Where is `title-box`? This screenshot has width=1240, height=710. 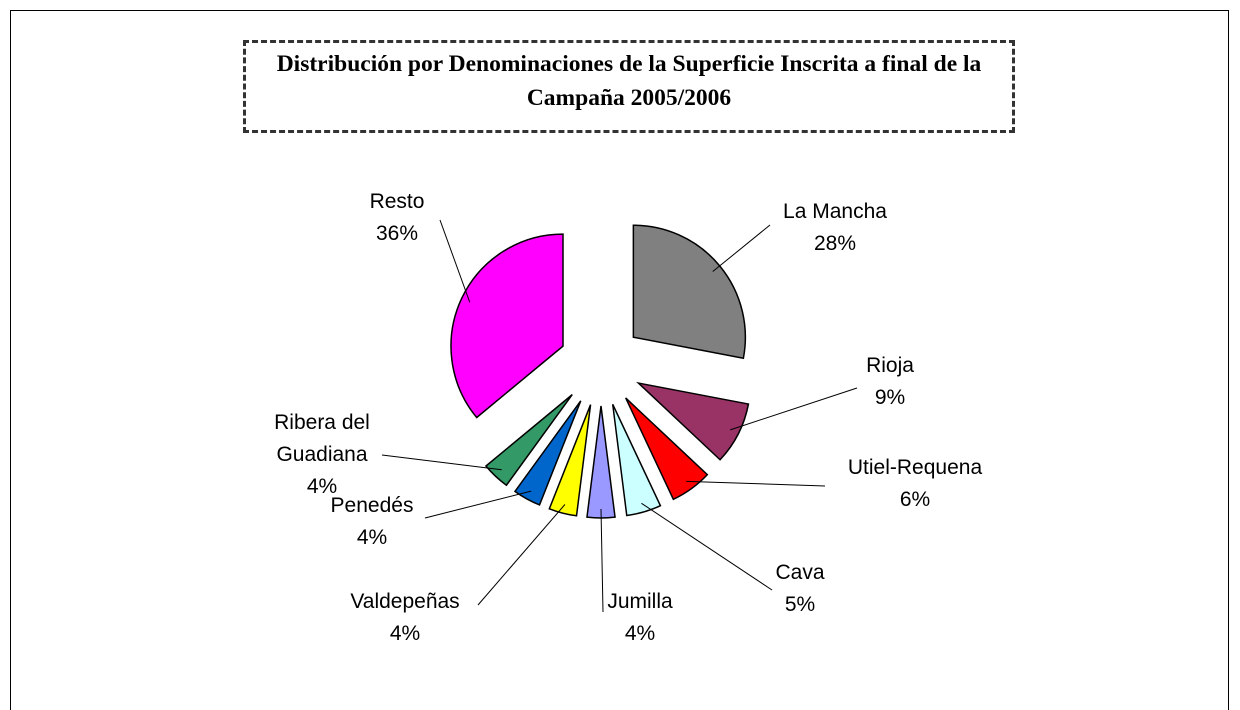 title-box is located at coordinates (629, 86).